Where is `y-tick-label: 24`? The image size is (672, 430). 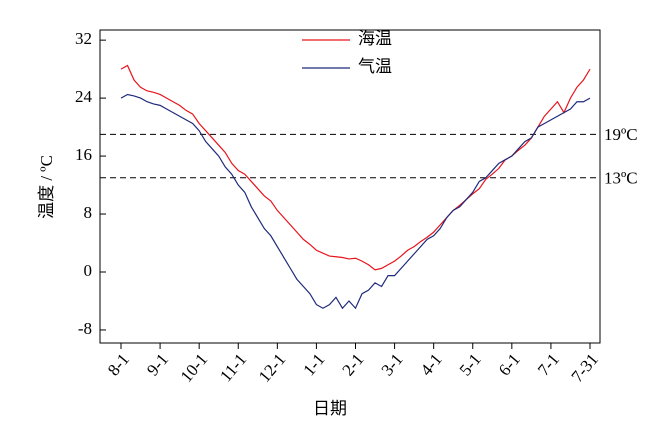
y-tick-label: 24 is located at coordinates (84, 96).